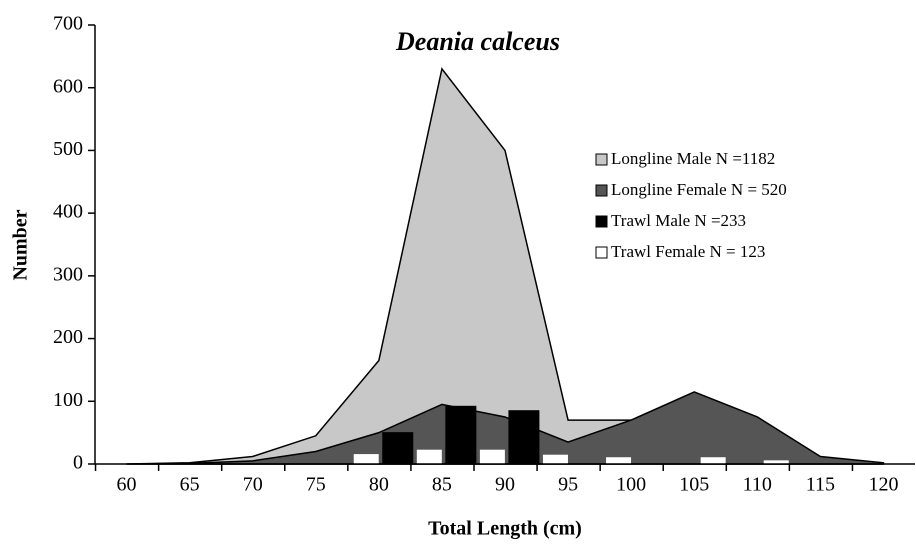 Image resolution: width=916 pixels, height=544 pixels. What do you see at coordinates (68, 86) in the screenshot?
I see `y-tick-label: 600` at bounding box center [68, 86].